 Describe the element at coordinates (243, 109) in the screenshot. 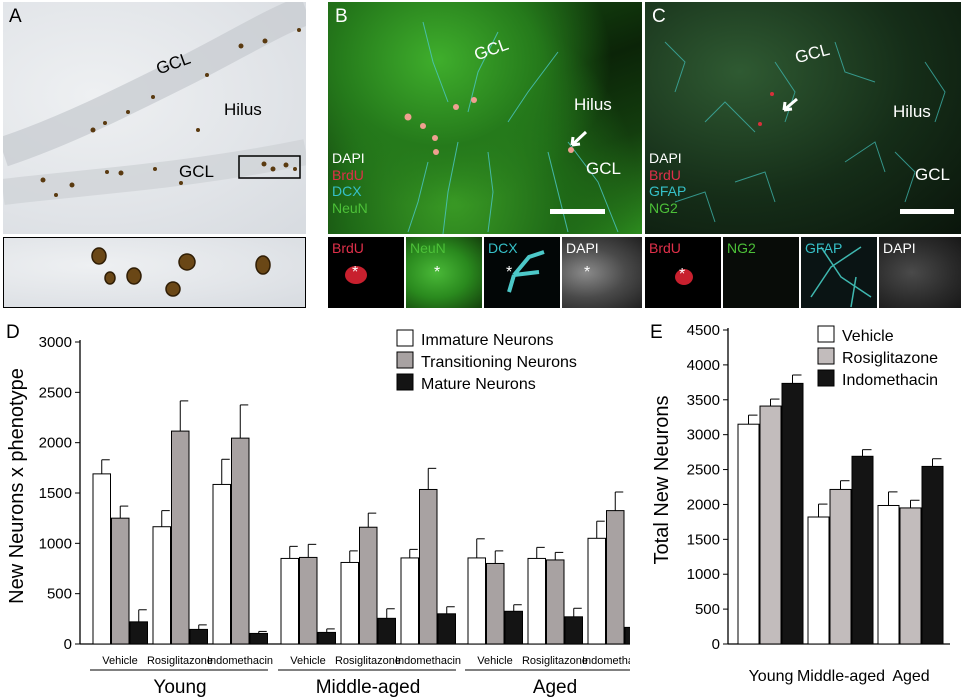

I see `panel-a-label-hilus: Hilus` at that location.